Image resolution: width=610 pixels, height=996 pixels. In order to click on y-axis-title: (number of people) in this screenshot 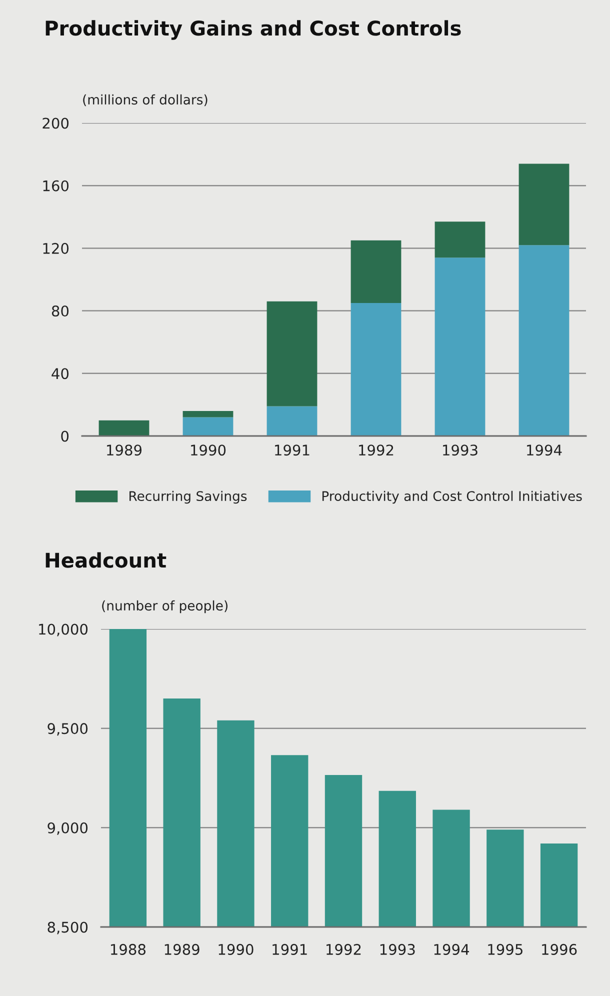, I will do `click(165, 607)`.